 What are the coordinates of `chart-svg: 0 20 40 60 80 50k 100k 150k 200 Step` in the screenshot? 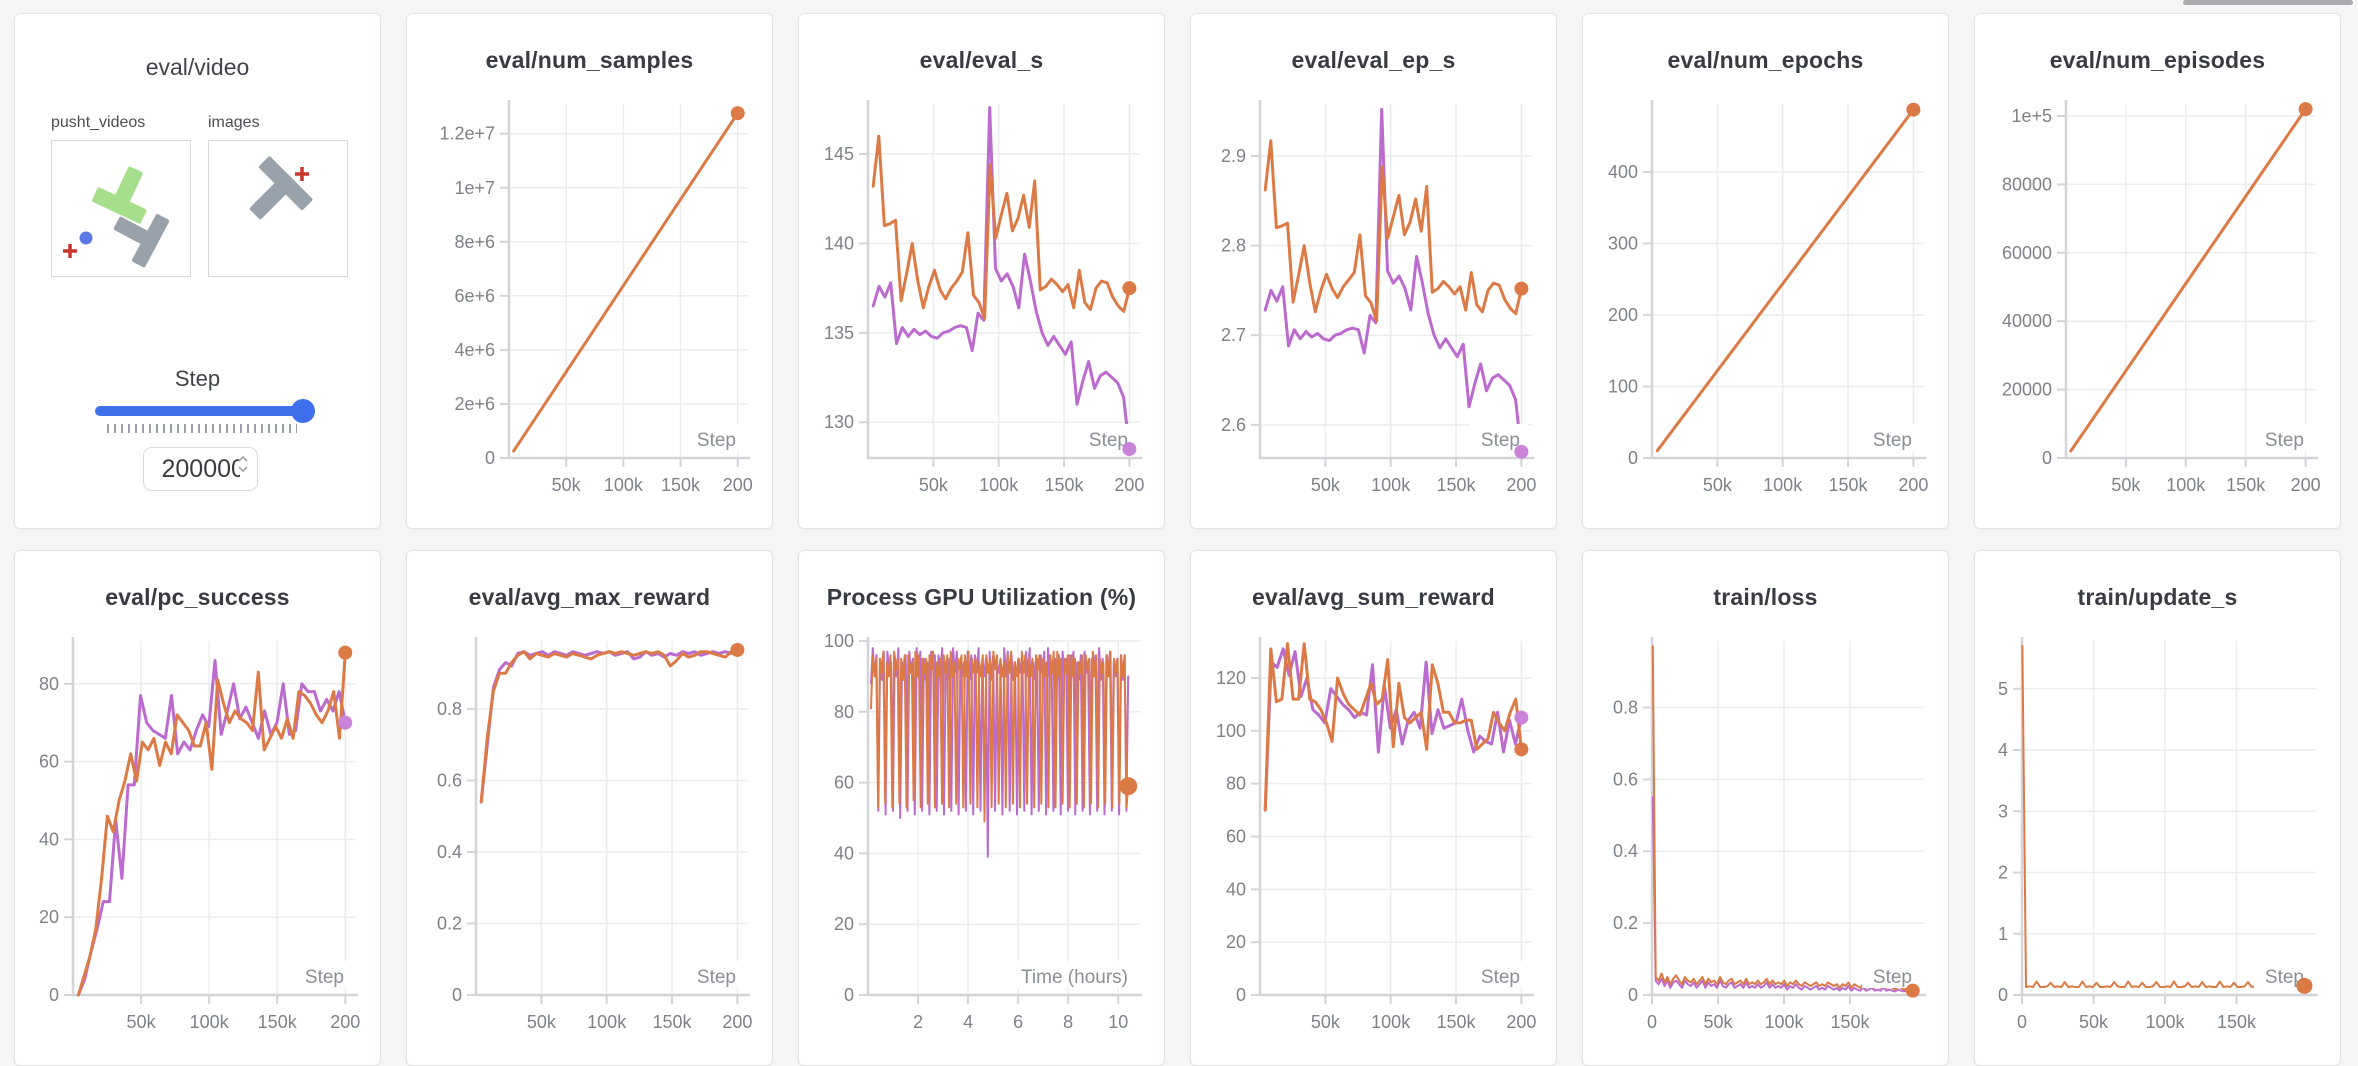 It's located at (199, 834).